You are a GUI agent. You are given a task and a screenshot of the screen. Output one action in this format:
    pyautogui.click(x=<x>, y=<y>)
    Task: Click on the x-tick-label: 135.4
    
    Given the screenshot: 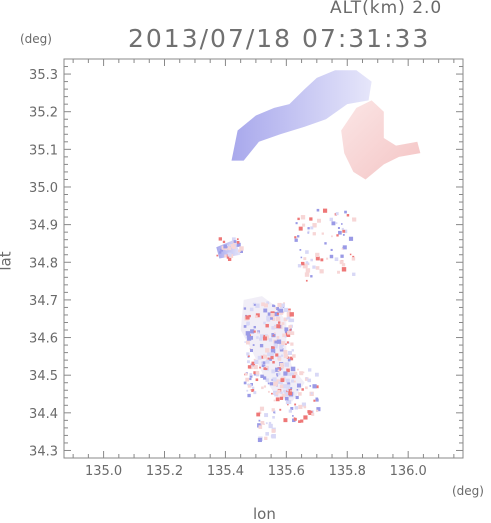 What is the action you would take?
    pyautogui.click(x=225, y=471)
    